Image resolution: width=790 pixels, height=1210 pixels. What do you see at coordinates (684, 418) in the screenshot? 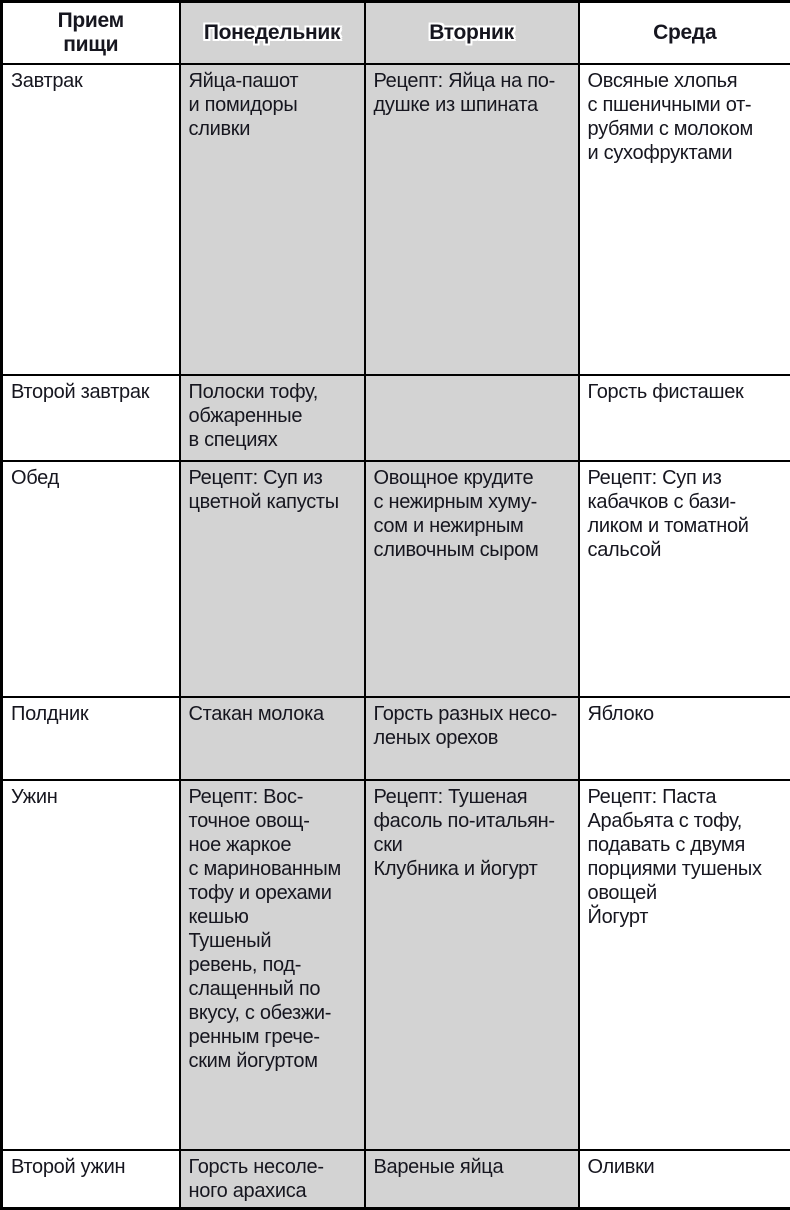
I see `cell-second-breakfast-wednesday: Горсть фисташек` at bounding box center [684, 418].